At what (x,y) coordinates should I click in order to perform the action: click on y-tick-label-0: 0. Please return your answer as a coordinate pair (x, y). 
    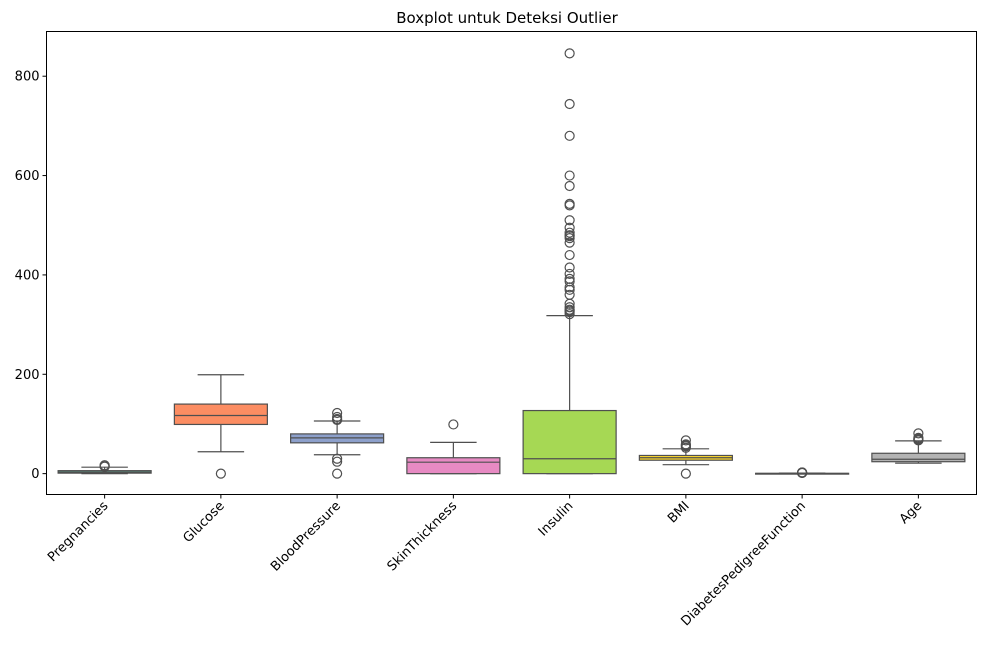
    Looking at the image, I should click on (35, 474).